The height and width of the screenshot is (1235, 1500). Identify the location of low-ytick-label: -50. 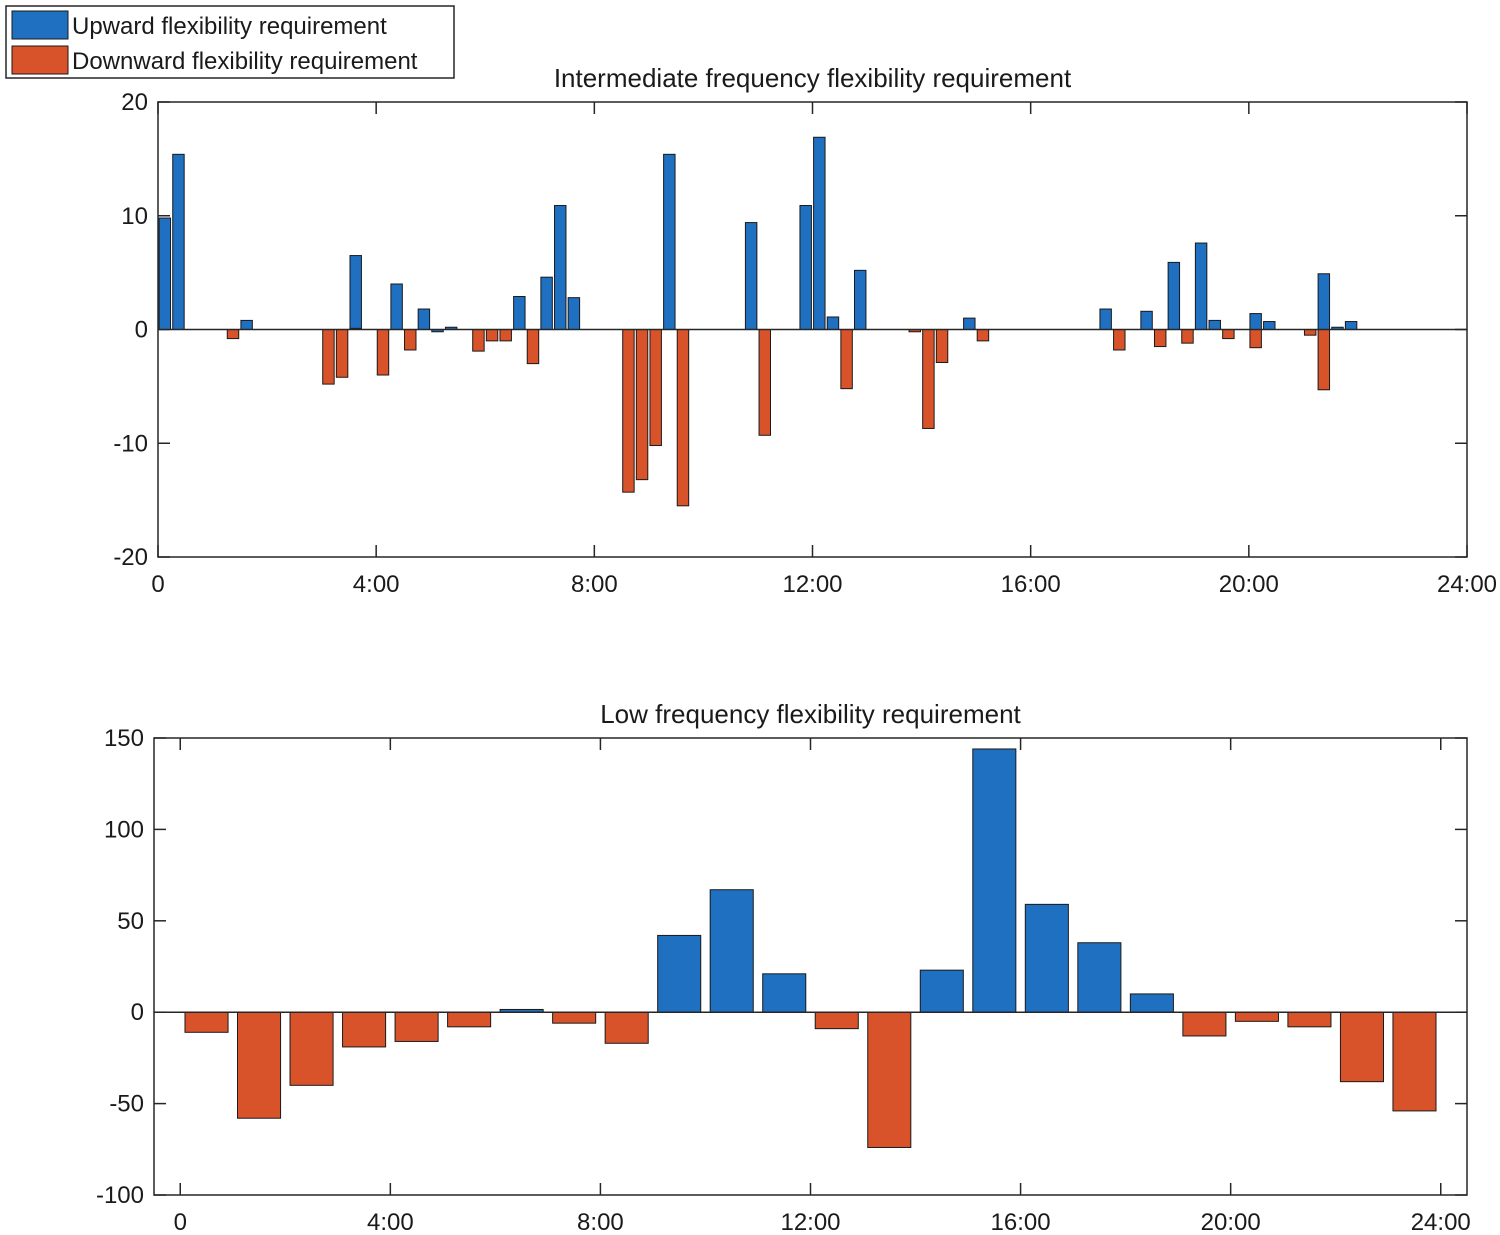
(126, 1104).